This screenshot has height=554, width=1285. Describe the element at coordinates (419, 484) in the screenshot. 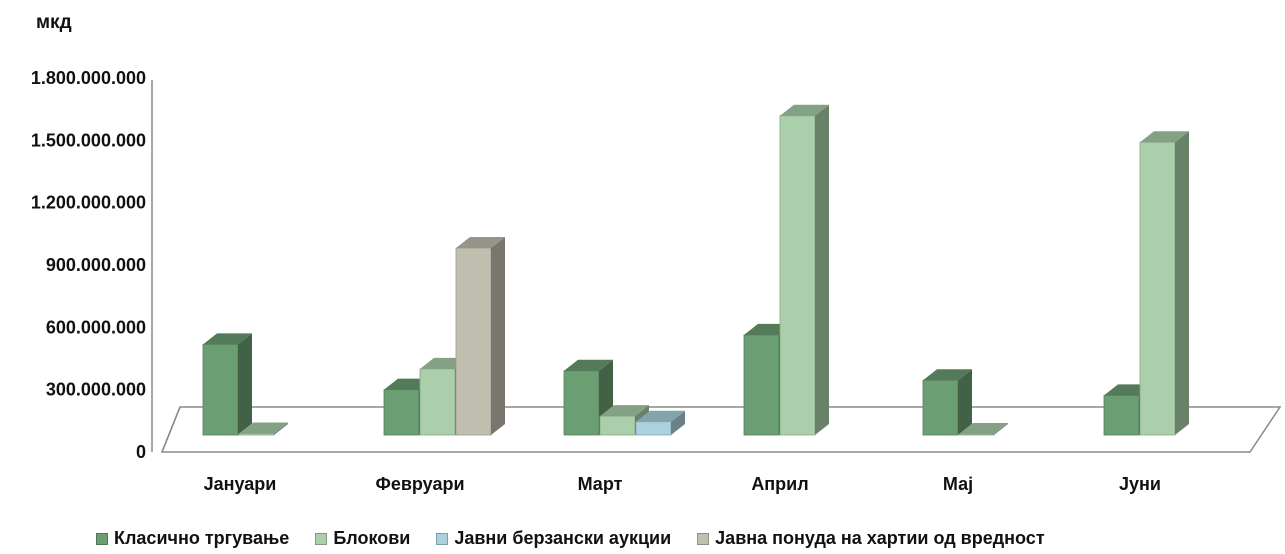

I see `x-category-label: Февруари` at that location.